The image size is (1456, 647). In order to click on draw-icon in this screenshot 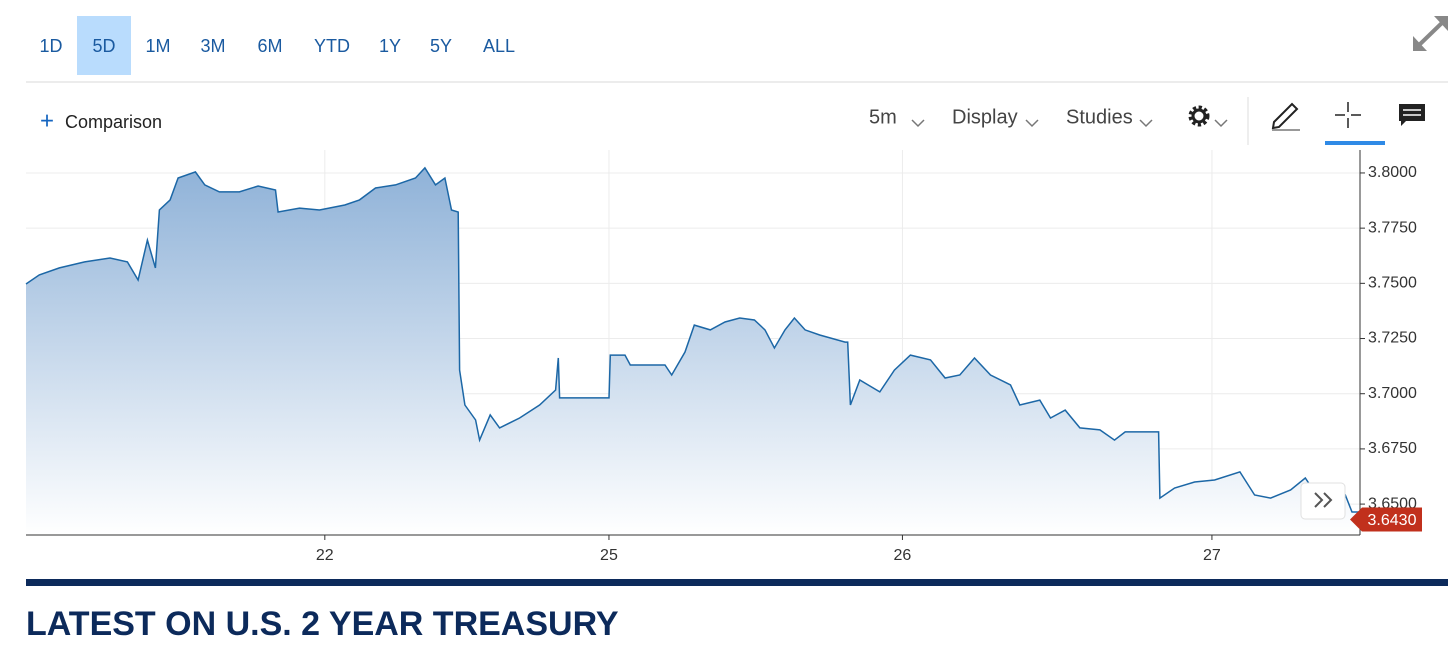, I will do `click(1285, 116)`.